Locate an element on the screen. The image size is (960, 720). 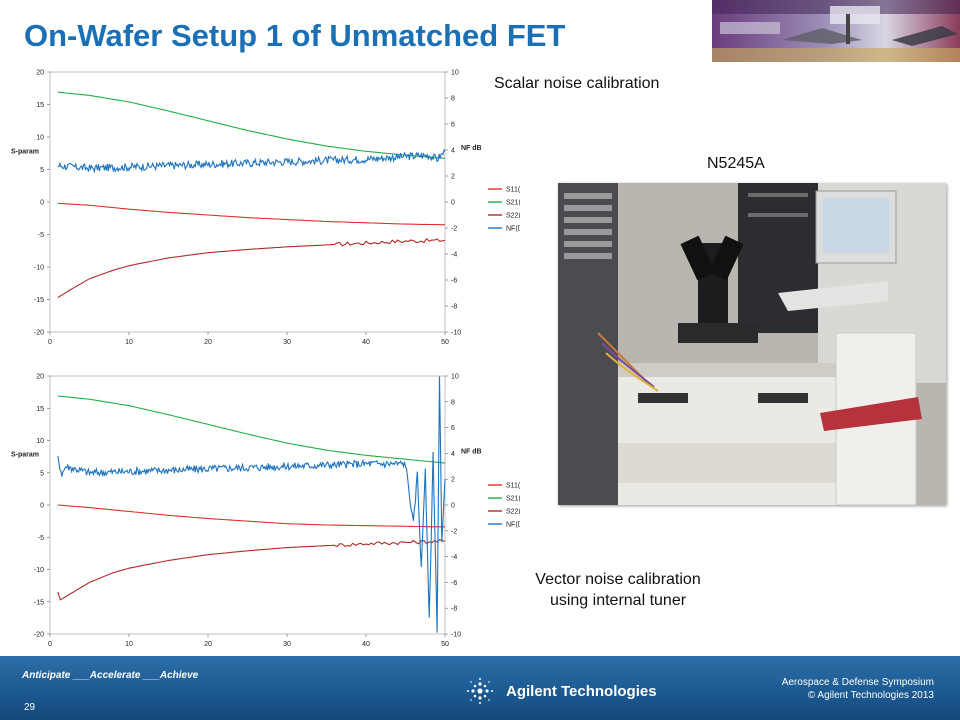
header-banner-image is located at coordinates (836, 31).